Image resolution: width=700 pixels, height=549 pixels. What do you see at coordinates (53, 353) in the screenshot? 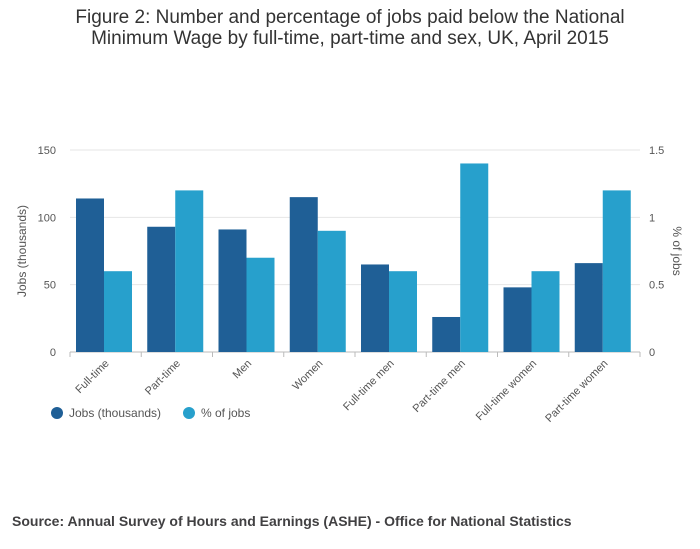
I see `y-tick-label: 0` at bounding box center [53, 353].